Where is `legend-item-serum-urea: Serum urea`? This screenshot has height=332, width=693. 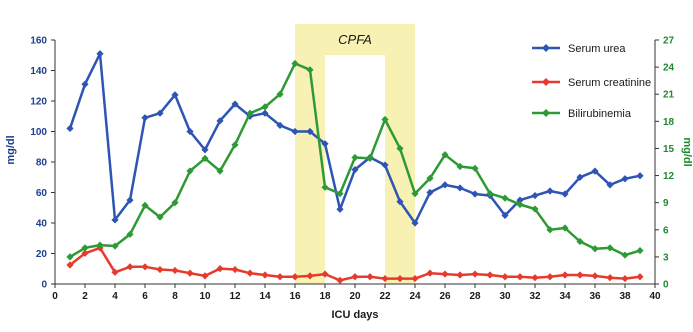
legend-item-serum-urea: Serum urea is located at coordinates (579, 49).